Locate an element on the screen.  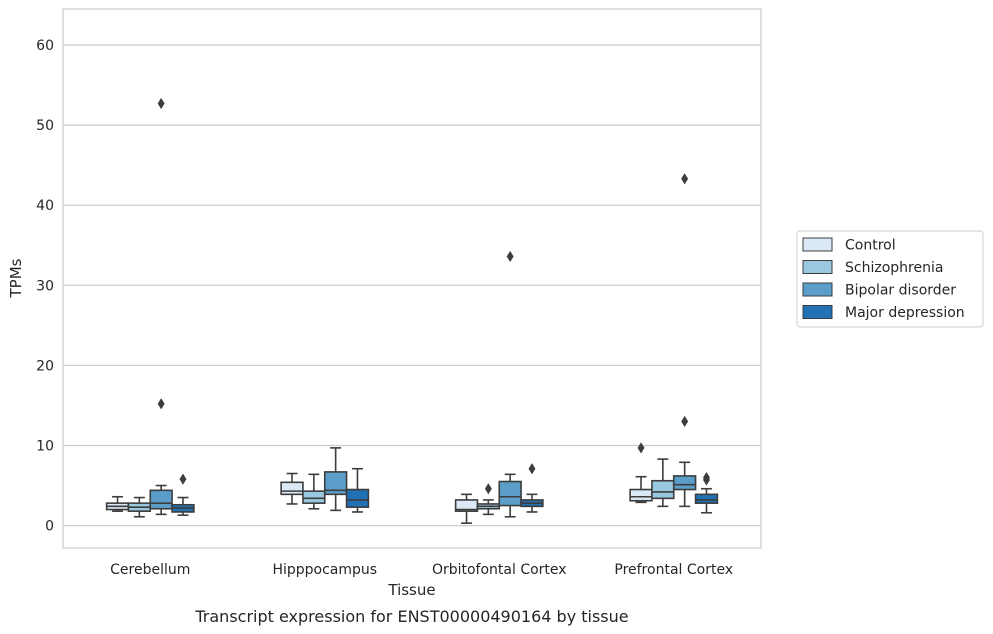
legend-label: Major depression is located at coordinates (905, 313).